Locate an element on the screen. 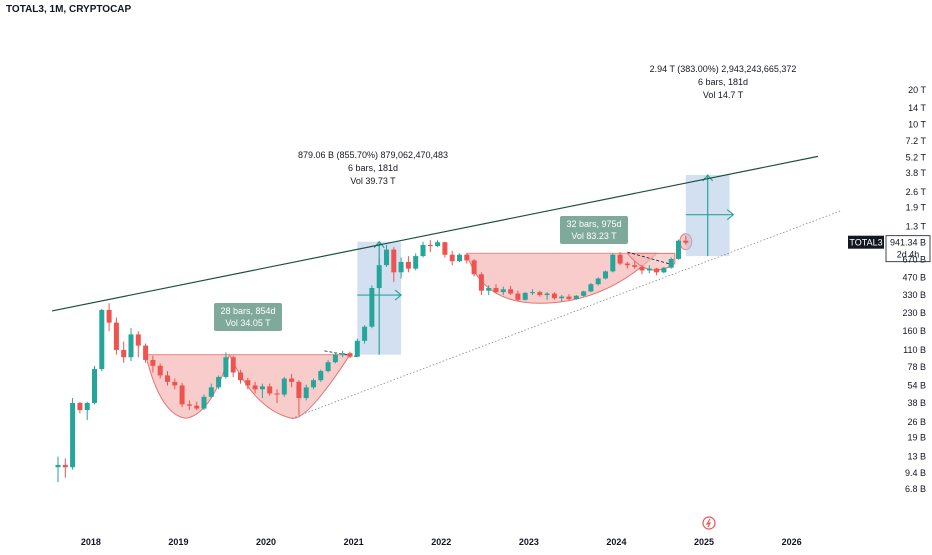 This screenshot has height=555, width=932. cup2-label-box is located at coordinates (594, 230).